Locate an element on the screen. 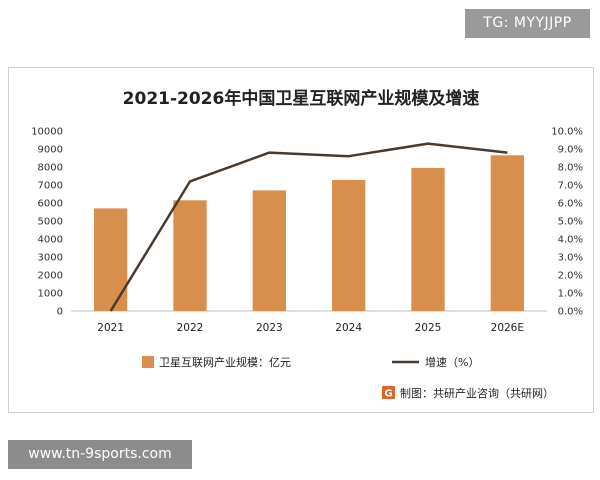  source-text: 制图：共研产业咨询（共研网） is located at coordinates (477, 393).